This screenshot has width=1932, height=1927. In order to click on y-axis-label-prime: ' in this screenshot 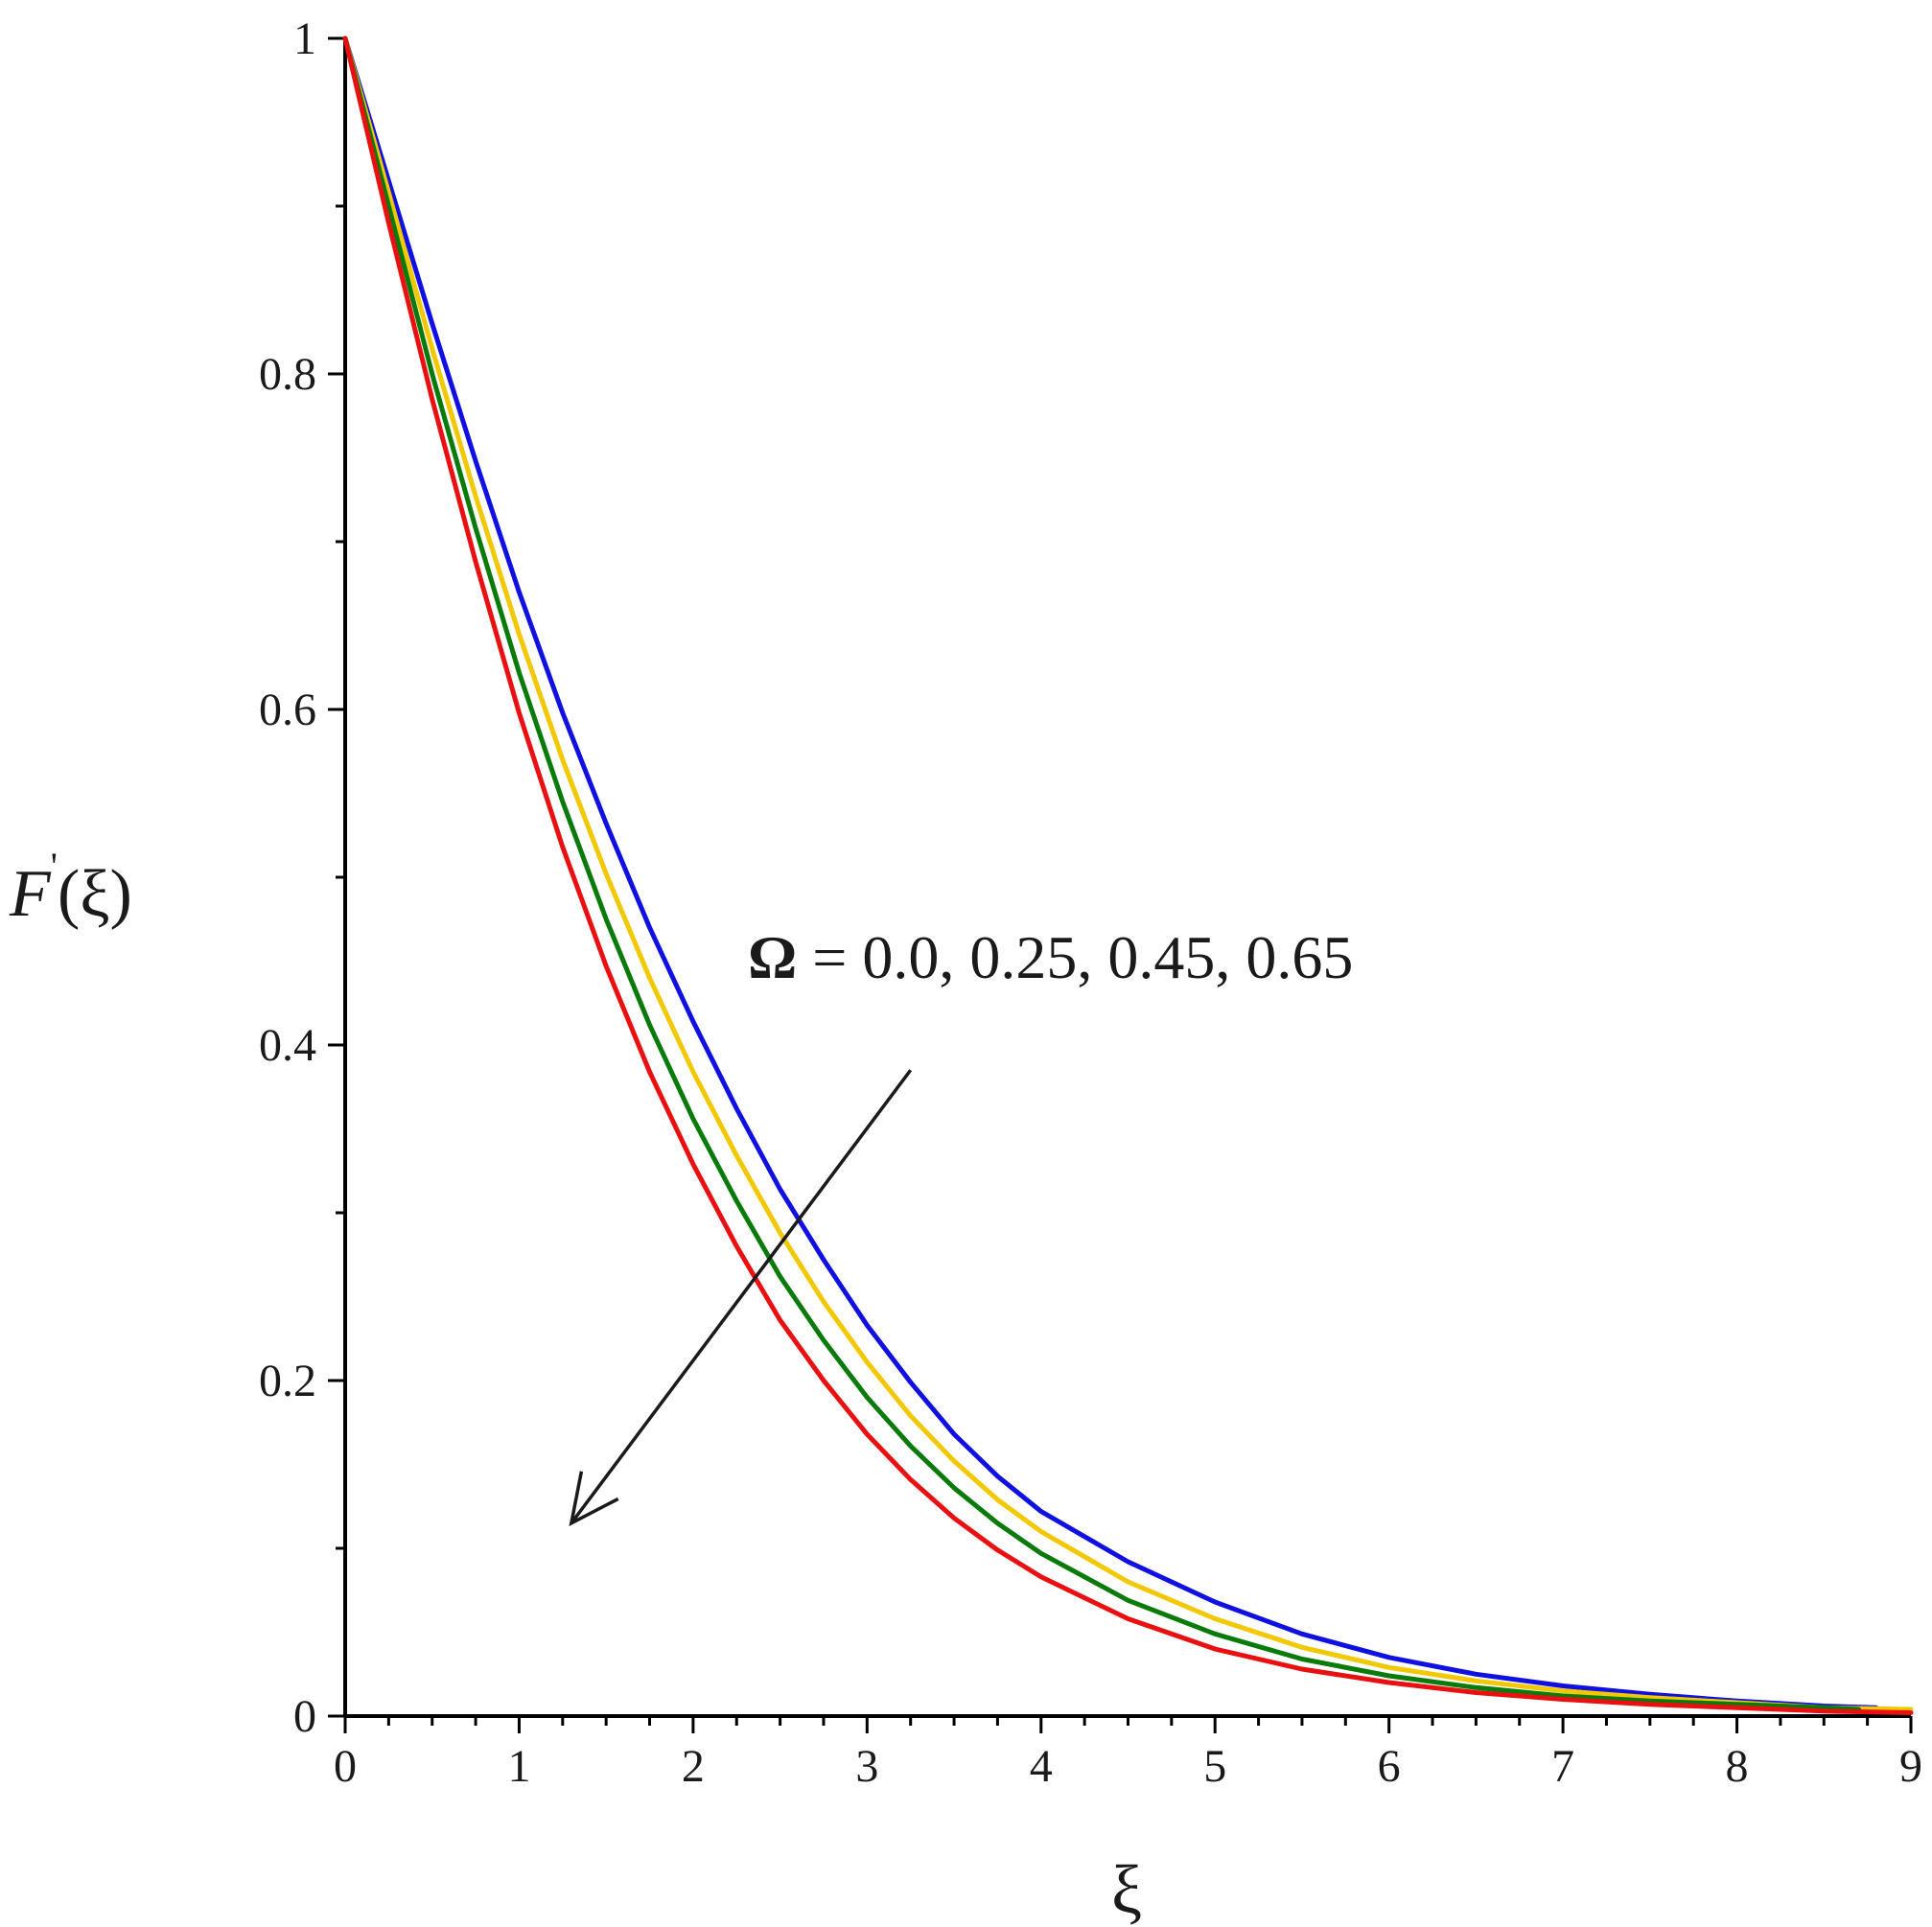, I will do `click(54, 866)`.